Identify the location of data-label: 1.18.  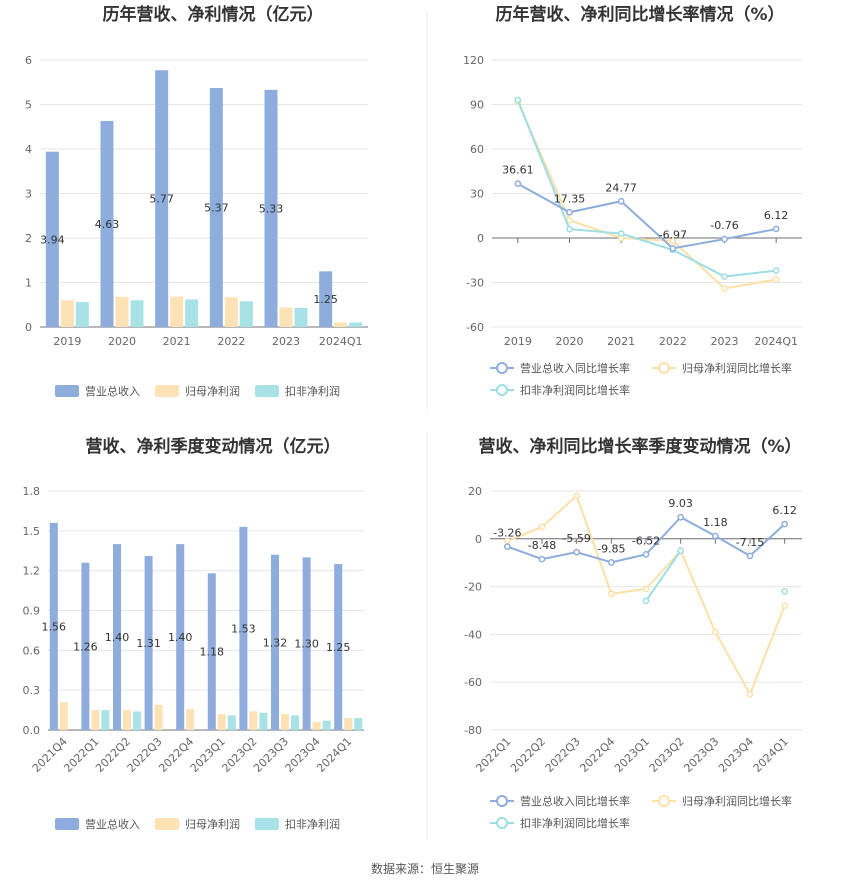
(715, 522).